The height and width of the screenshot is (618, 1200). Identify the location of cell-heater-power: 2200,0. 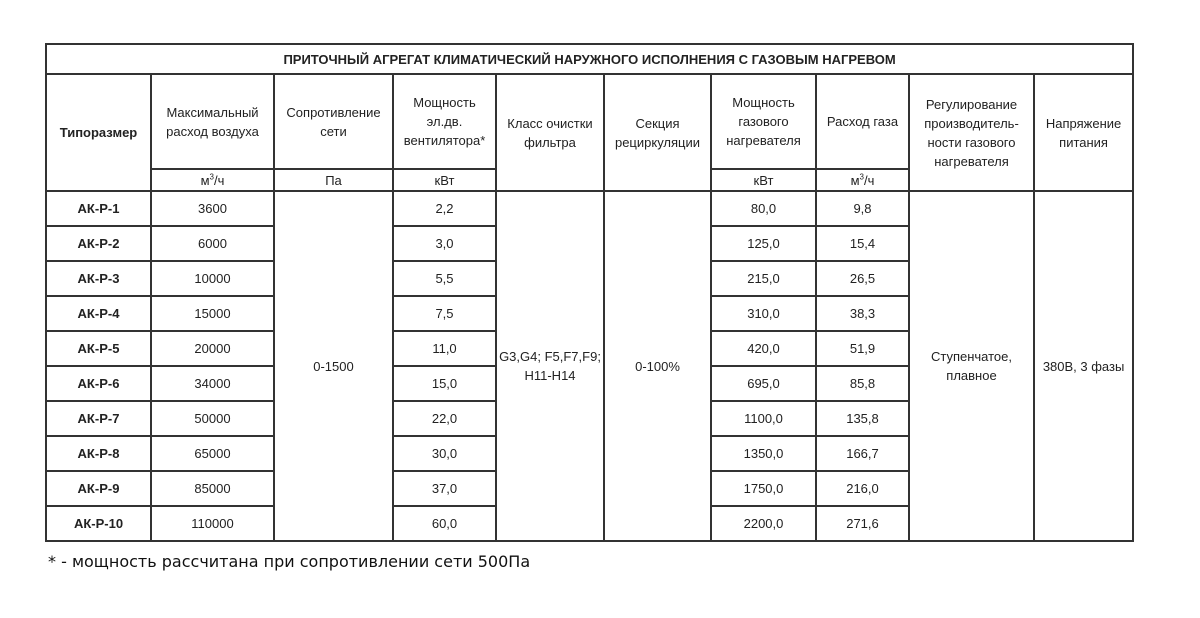
(763, 523).